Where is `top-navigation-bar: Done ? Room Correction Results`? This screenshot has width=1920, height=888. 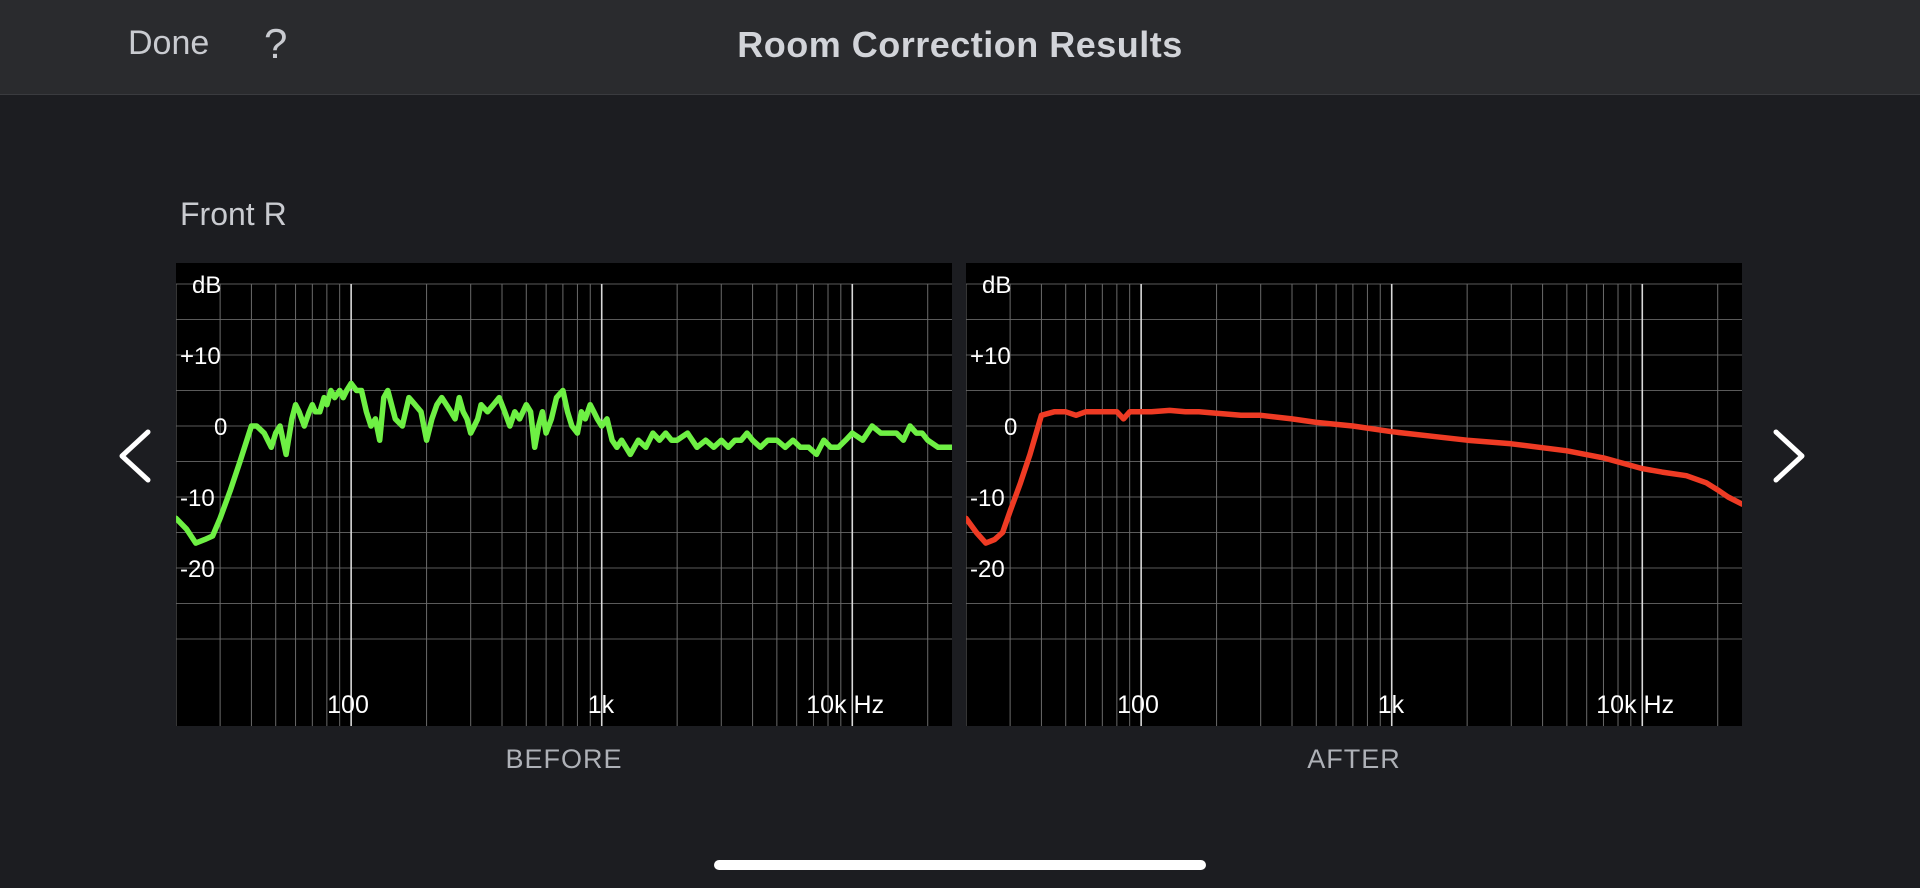 top-navigation-bar: Done ? Room Correction Results is located at coordinates (960, 47).